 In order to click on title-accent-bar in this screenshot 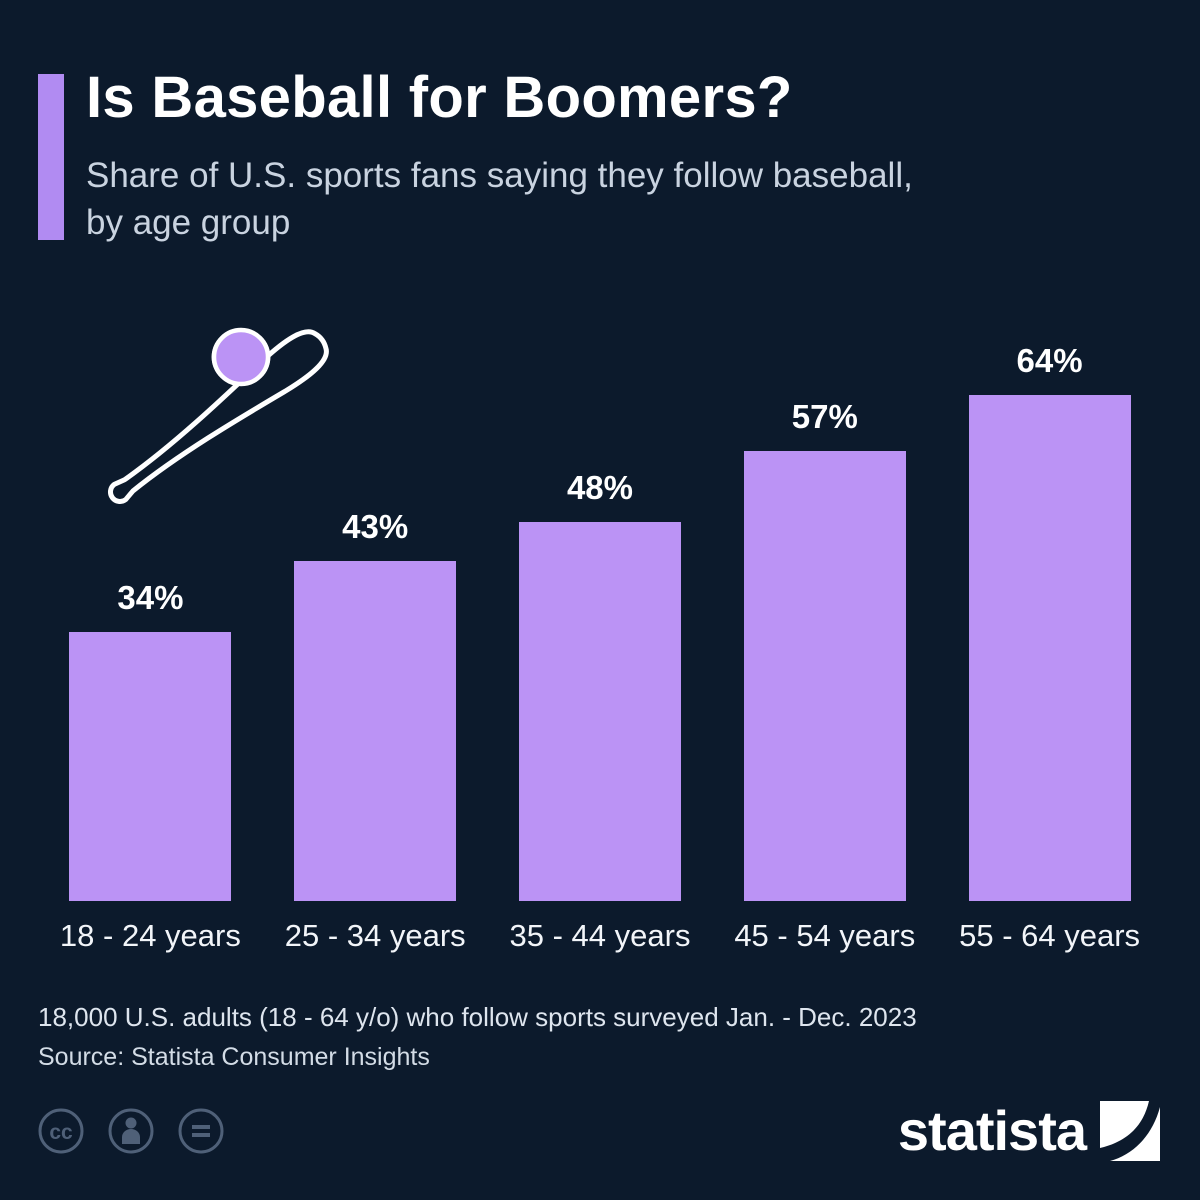, I will do `click(51, 157)`.